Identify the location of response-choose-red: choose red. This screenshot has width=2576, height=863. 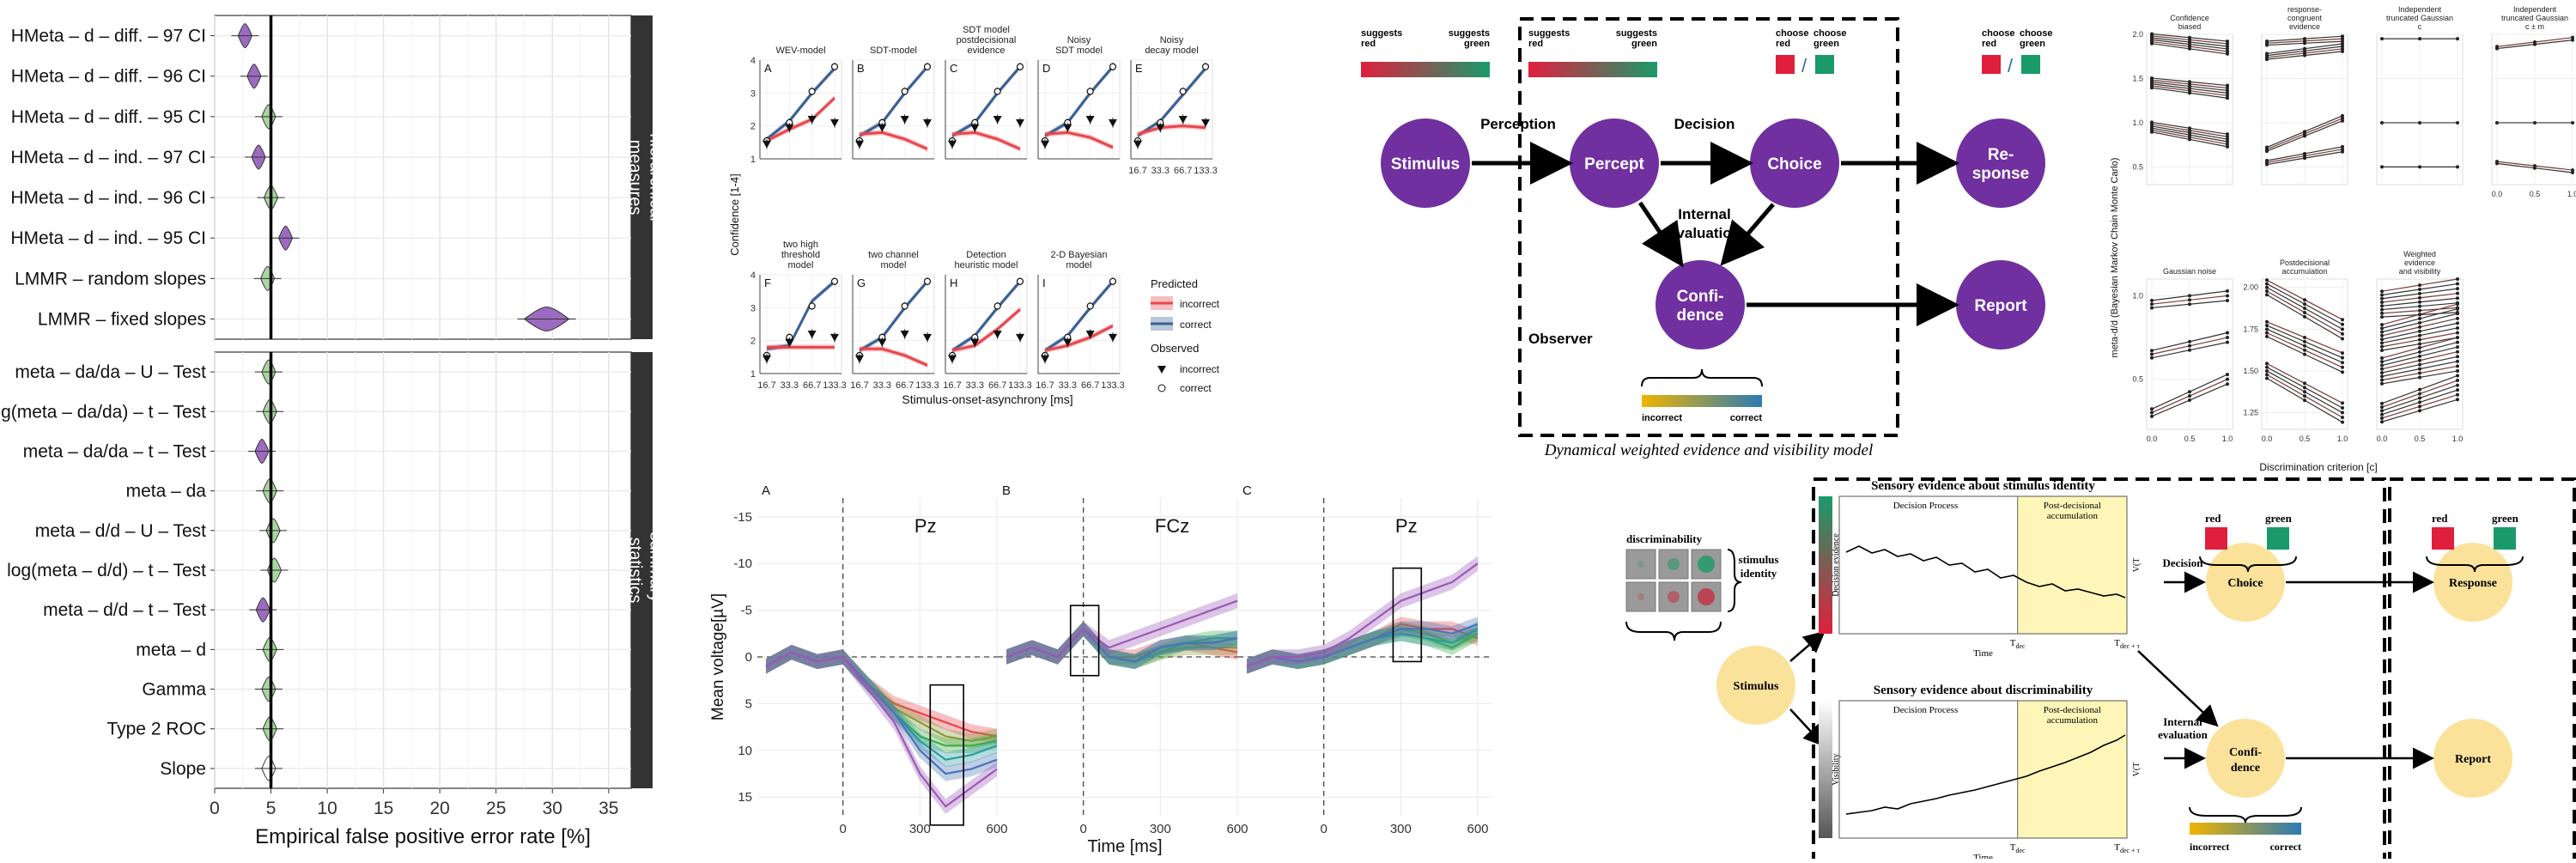
(1998, 38).